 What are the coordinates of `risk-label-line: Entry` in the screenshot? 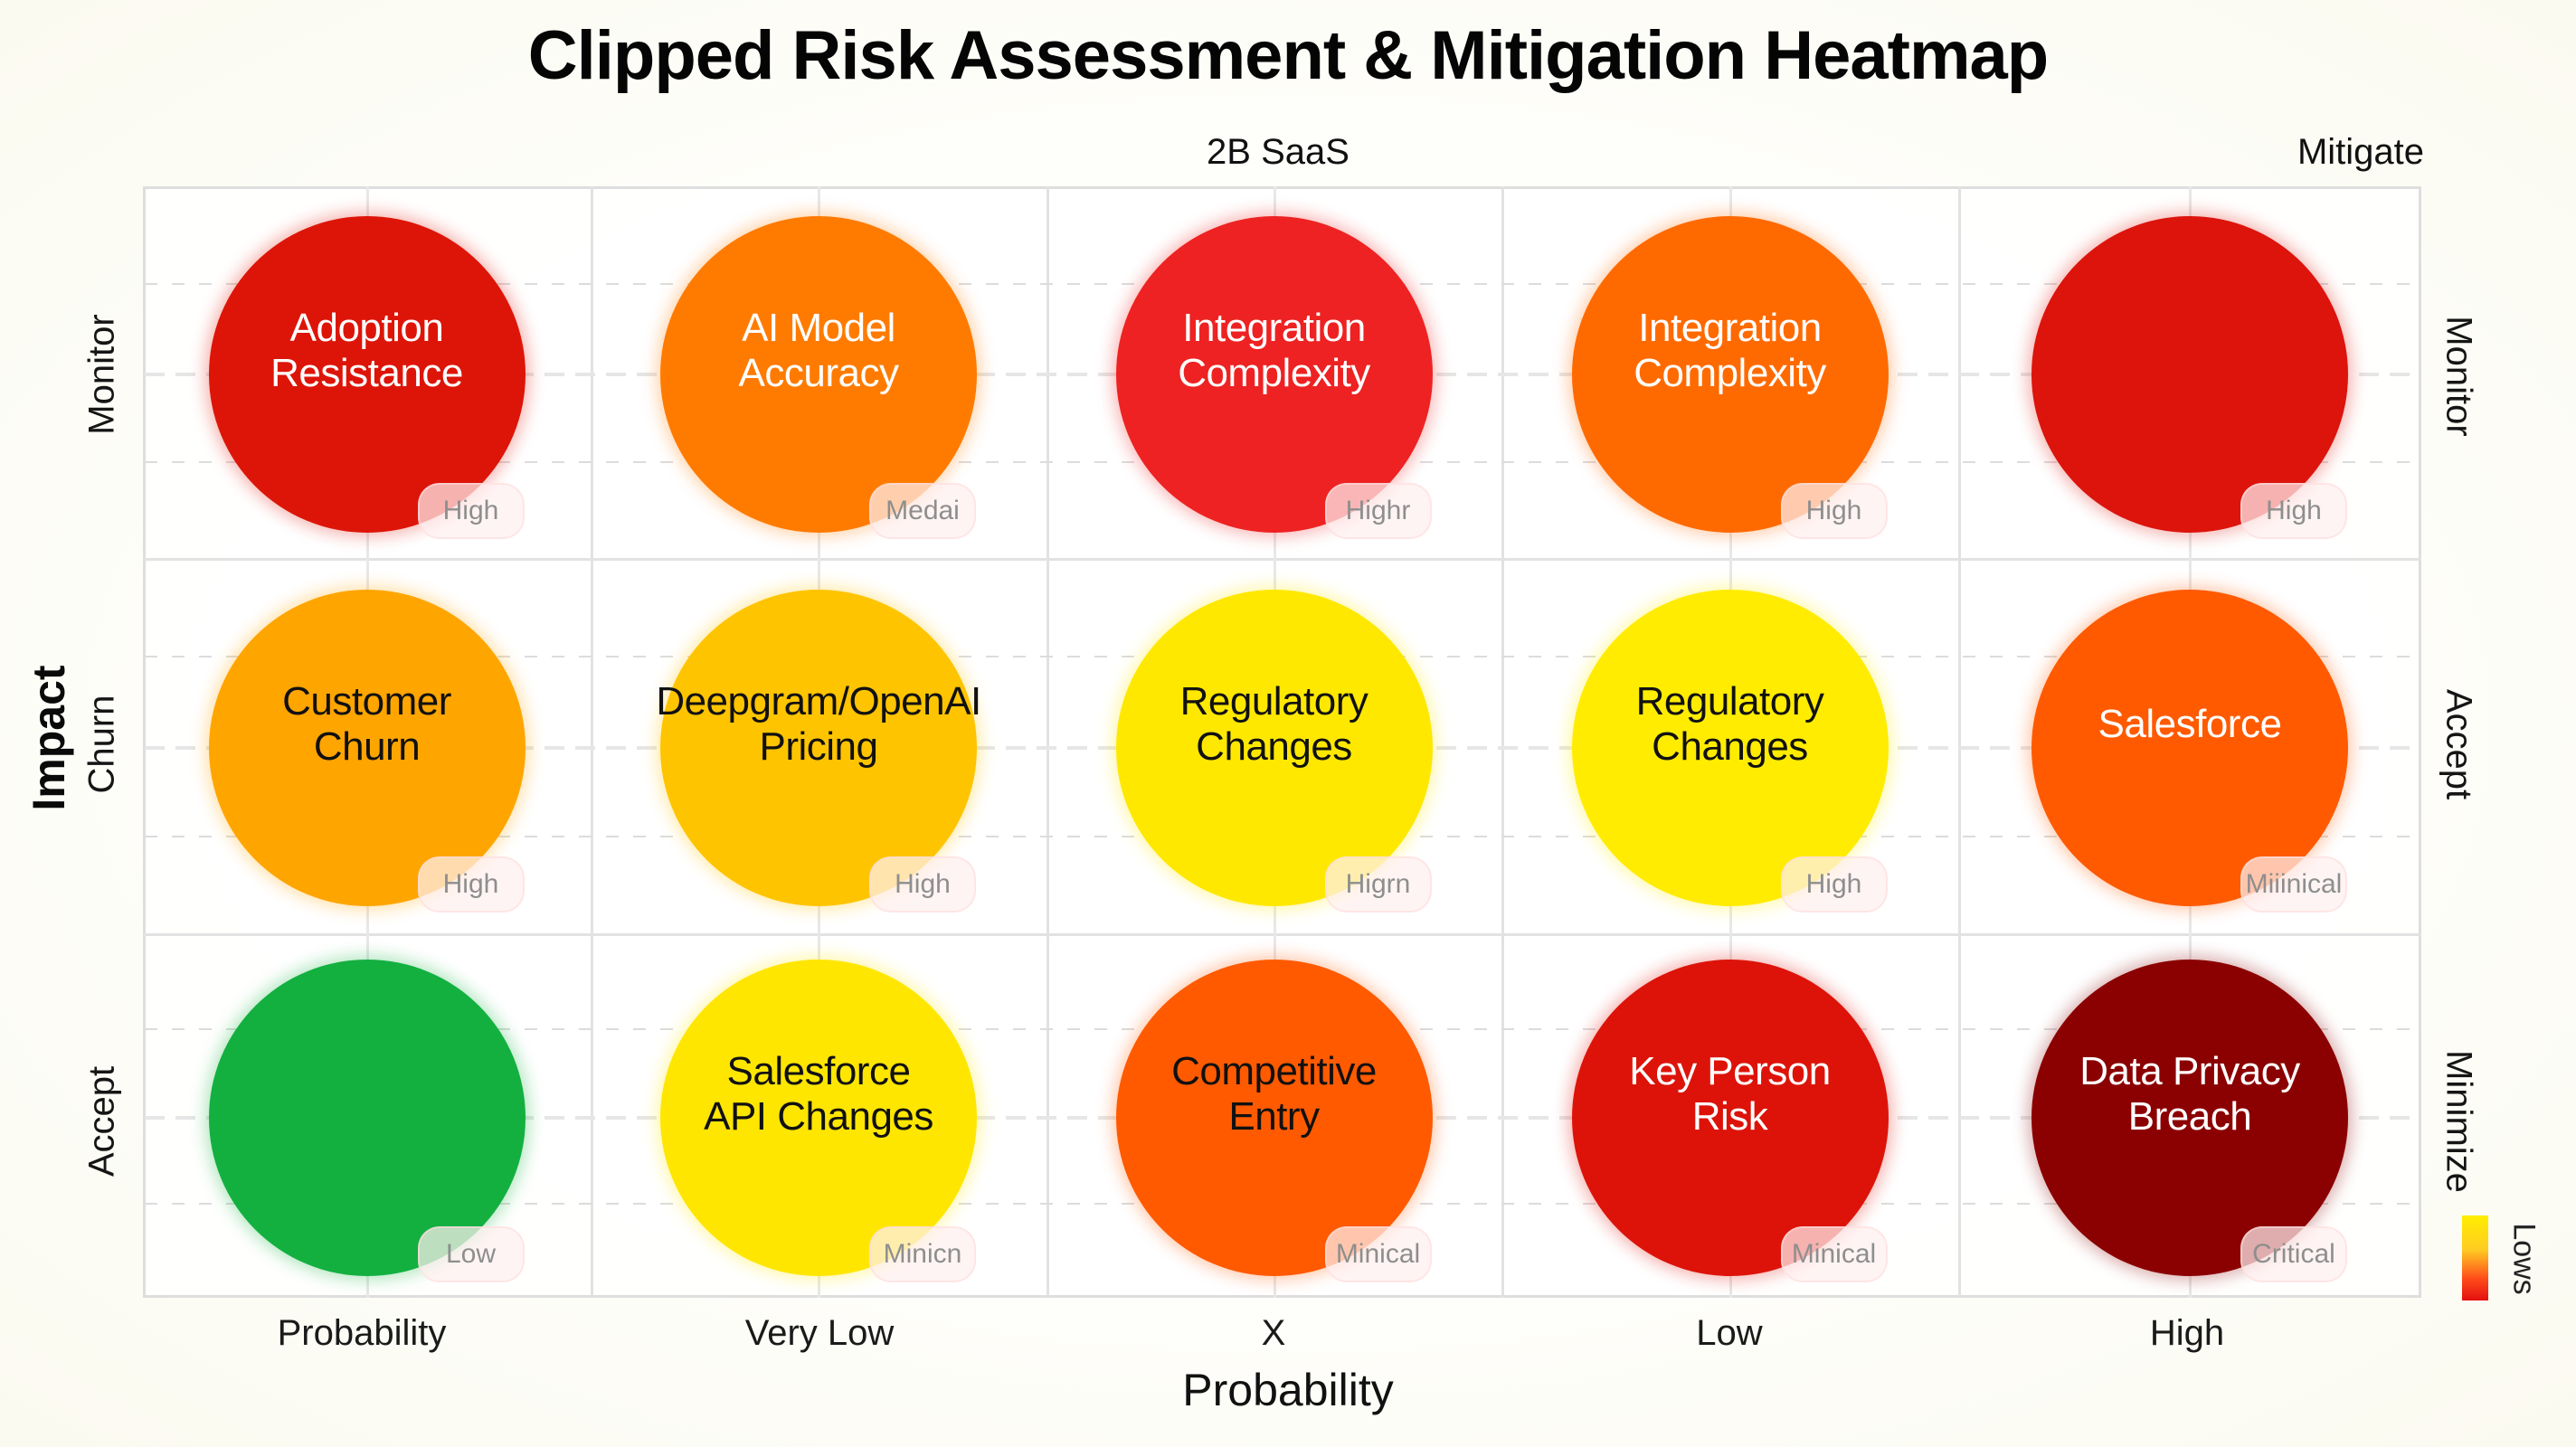 It's located at (1274, 1116).